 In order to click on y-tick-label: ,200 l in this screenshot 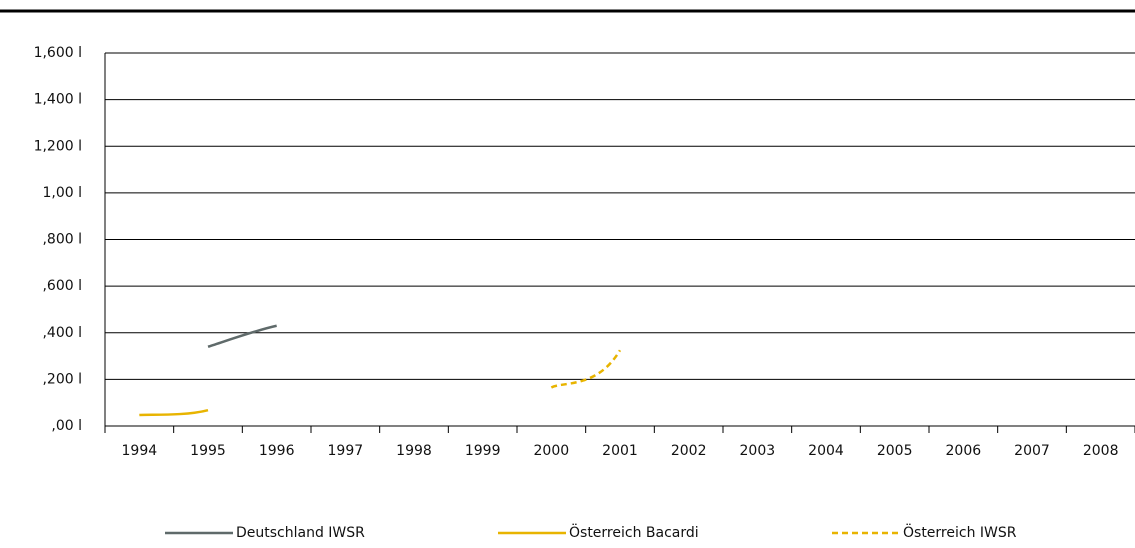, I will do `click(62, 379)`.